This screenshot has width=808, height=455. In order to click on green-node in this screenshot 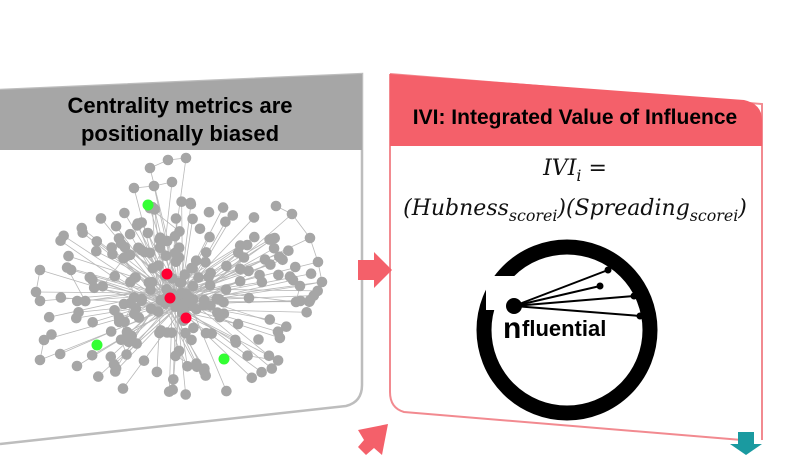, I will do `click(148, 205)`.